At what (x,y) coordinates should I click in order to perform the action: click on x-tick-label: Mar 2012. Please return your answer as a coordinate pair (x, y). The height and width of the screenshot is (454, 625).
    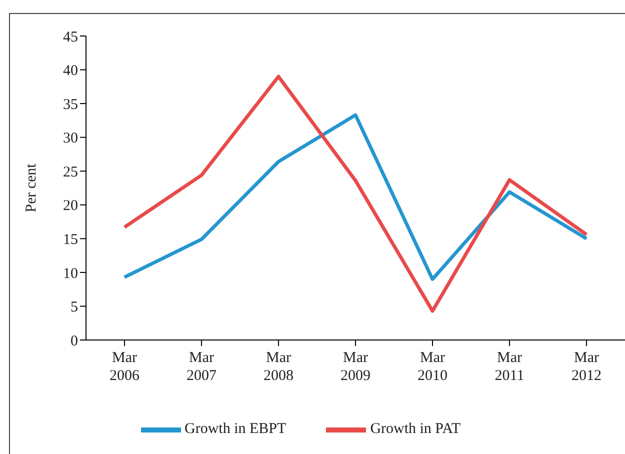
    Looking at the image, I should click on (587, 367).